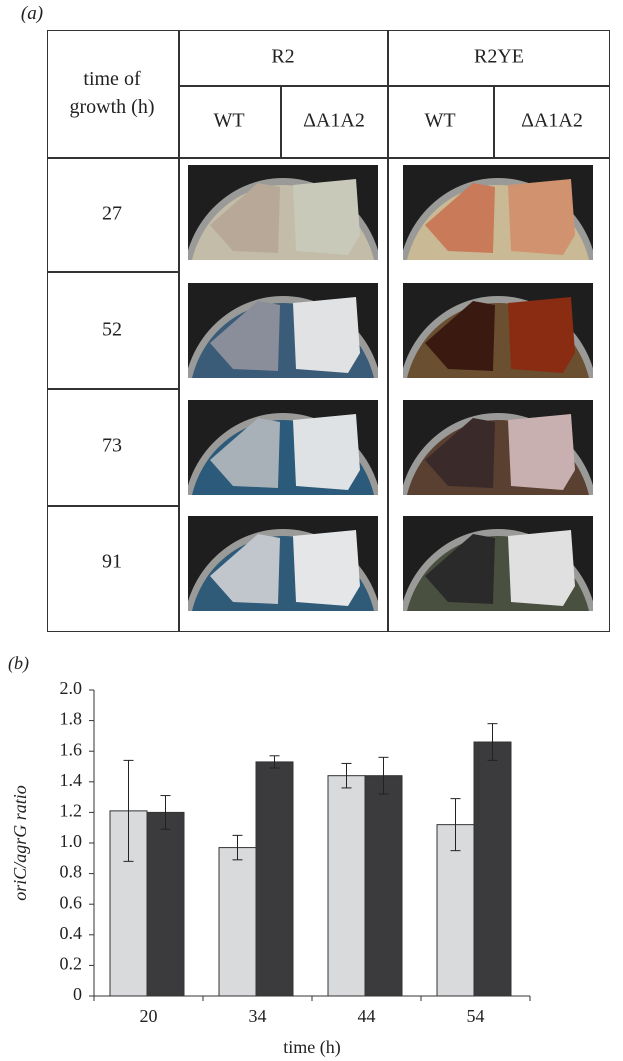  I want to click on panel-label: (a), so click(32, 13).